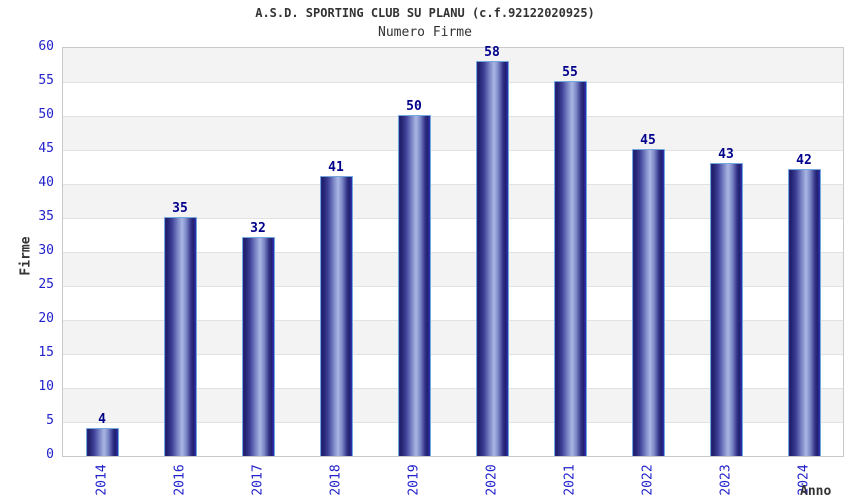 Image resolution: width=850 pixels, height=500 pixels. Describe the element at coordinates (46, 318) in the screenshot. I see `y-tick-label-20: 20` at that location.